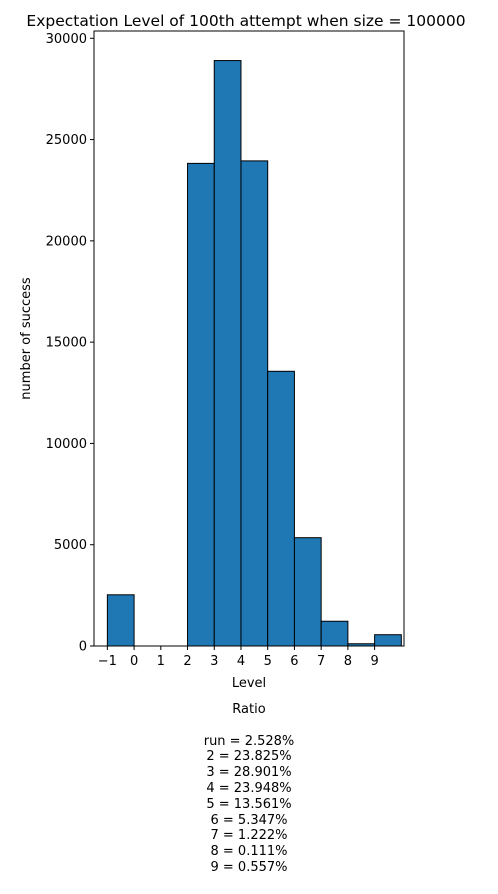 This screenshot has width=498, height=894. I want to click on y-axis-label: number of success, so click(26, 338).